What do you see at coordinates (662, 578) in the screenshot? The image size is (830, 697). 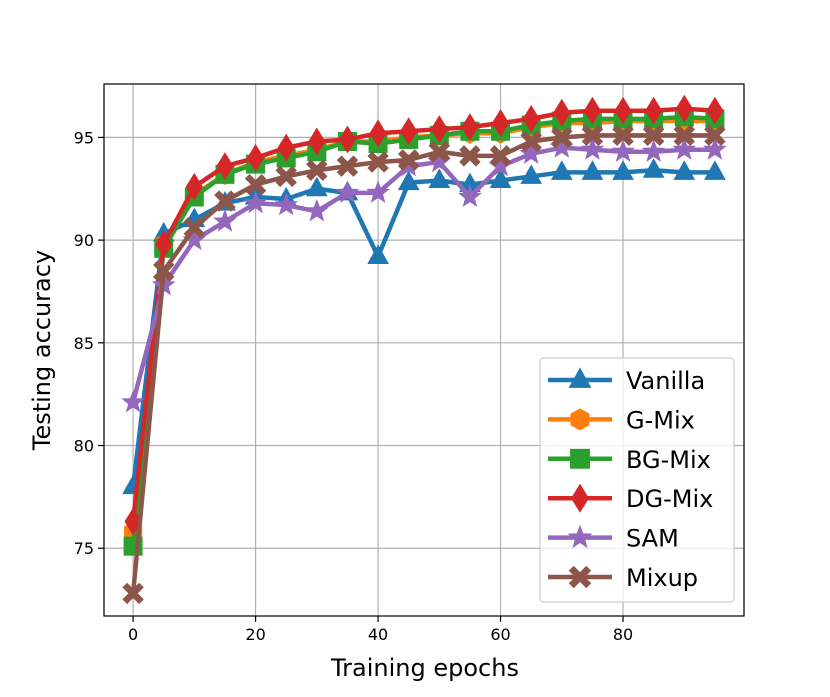 I see `legend-label: Mixup` at bounding box center [662, 578].